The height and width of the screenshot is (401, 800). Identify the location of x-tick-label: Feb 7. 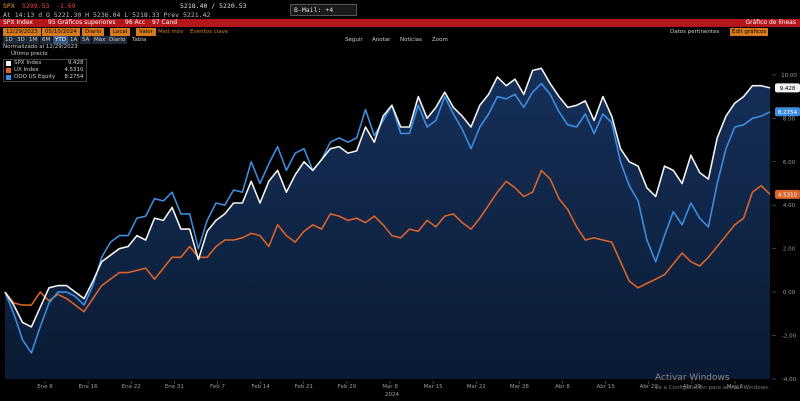
(217, 387).